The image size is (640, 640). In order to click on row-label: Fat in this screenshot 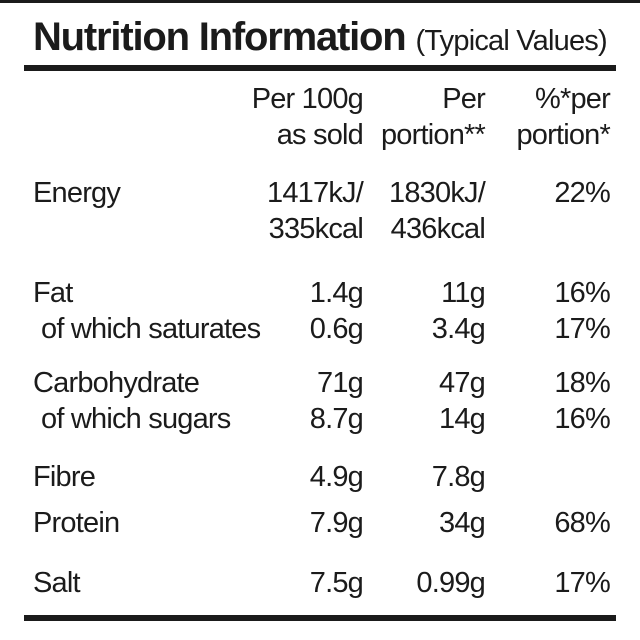, I will do `click(53, 293)`.